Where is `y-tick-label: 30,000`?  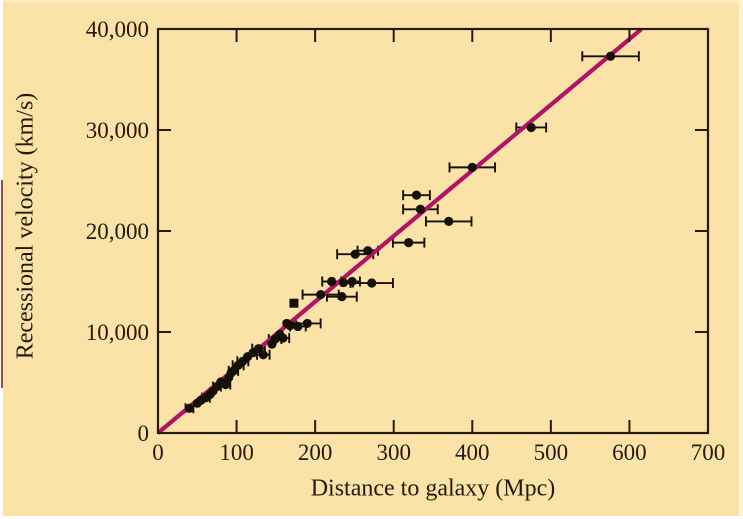
y-tick-label: 30,000 is located at coordinates (117, 130).